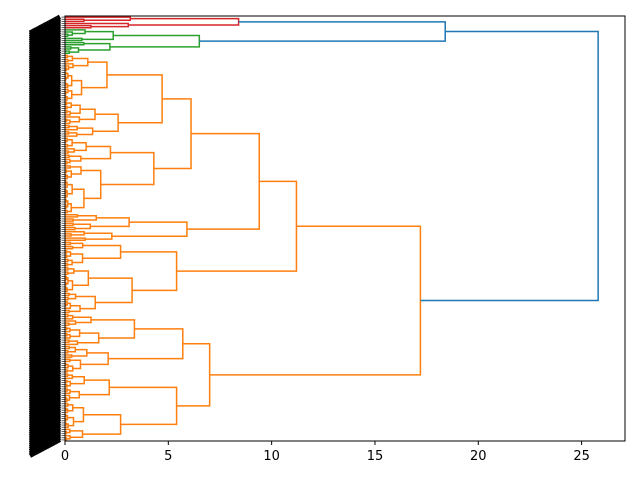 Image resolution: width=640 pixels, height=480 pixels. I want to click on x-tick-label: 25, so click(581, 456).